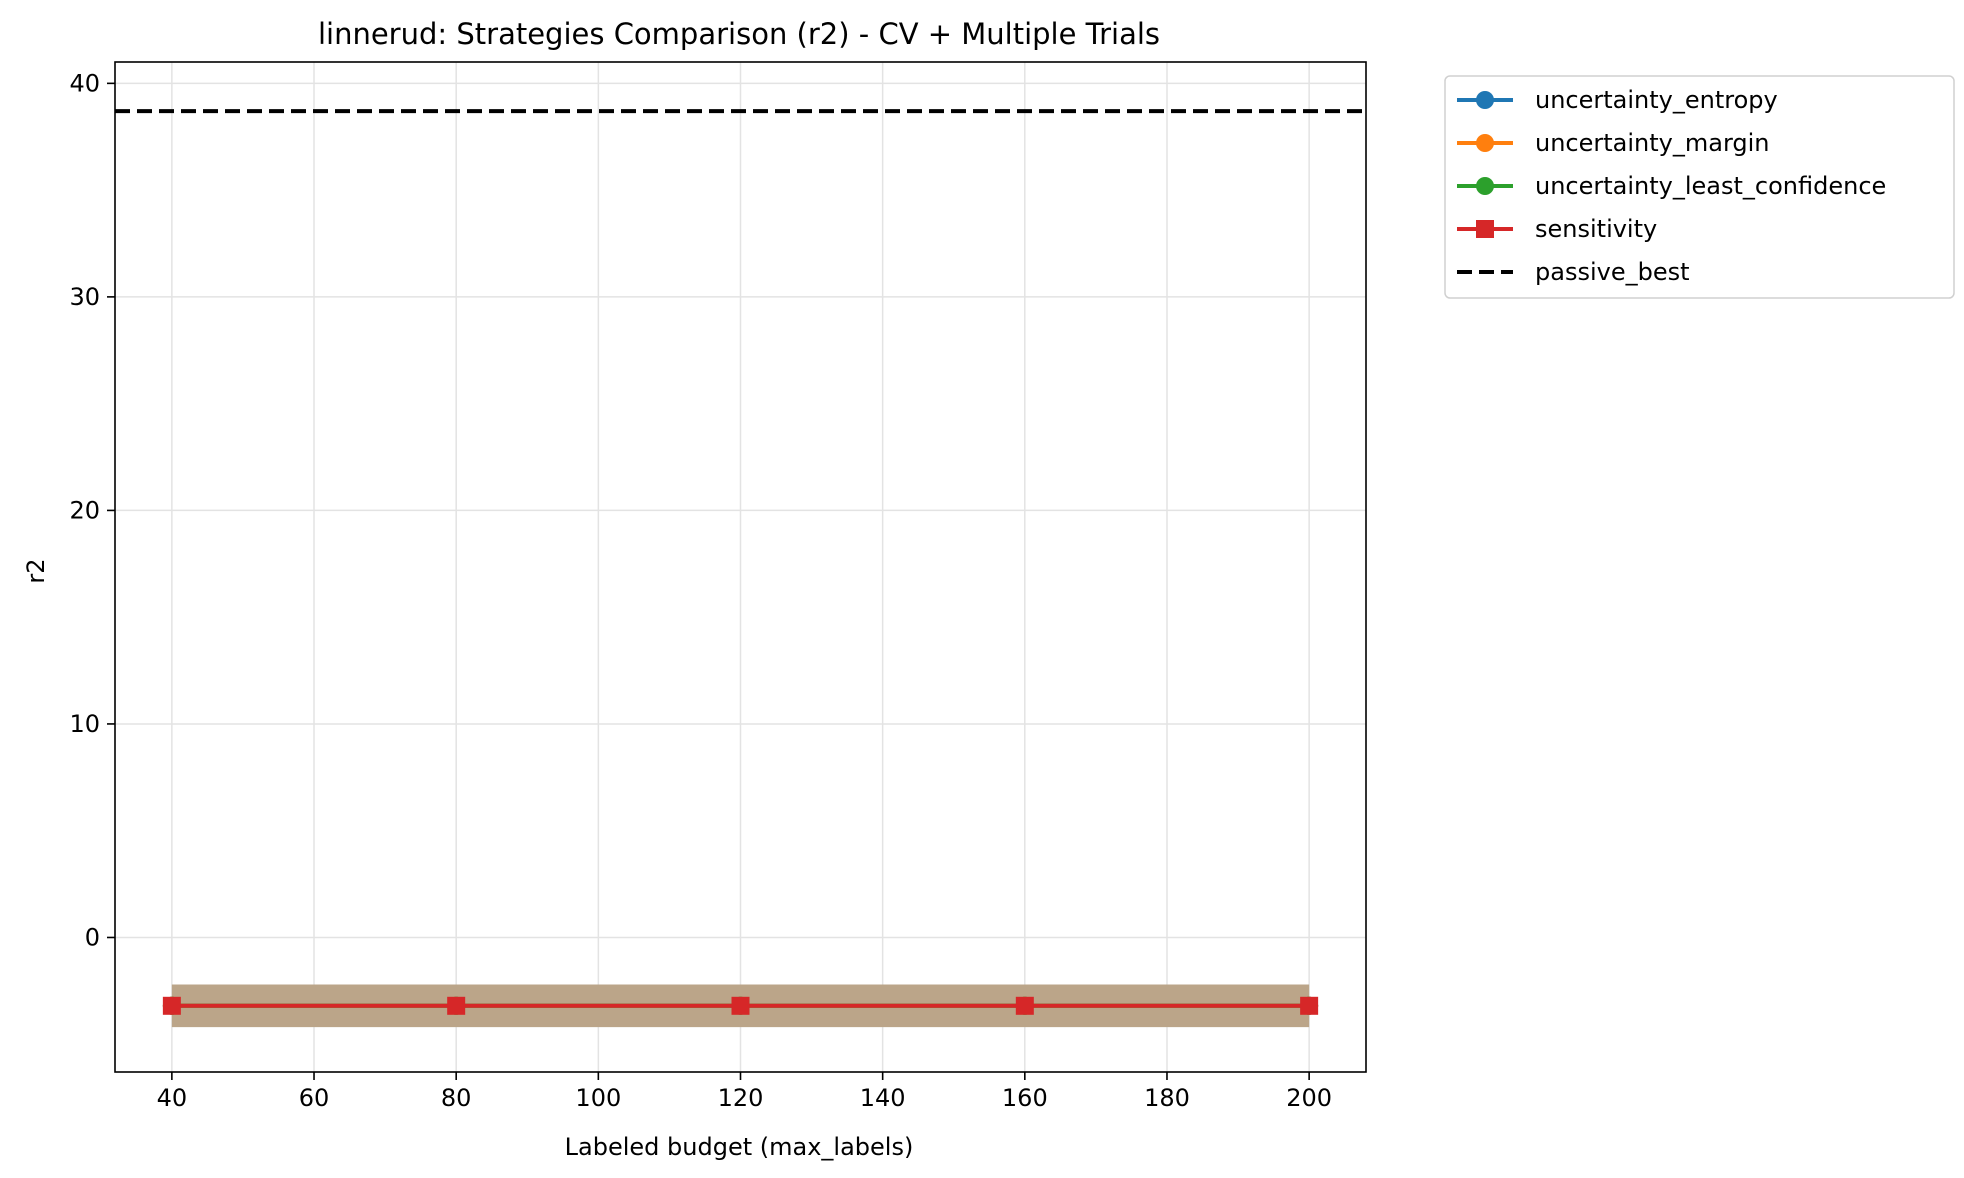  Describe the element at coordinates (1309, 1098) in the screenshot. I see `x-tick-label: 200` at that location.